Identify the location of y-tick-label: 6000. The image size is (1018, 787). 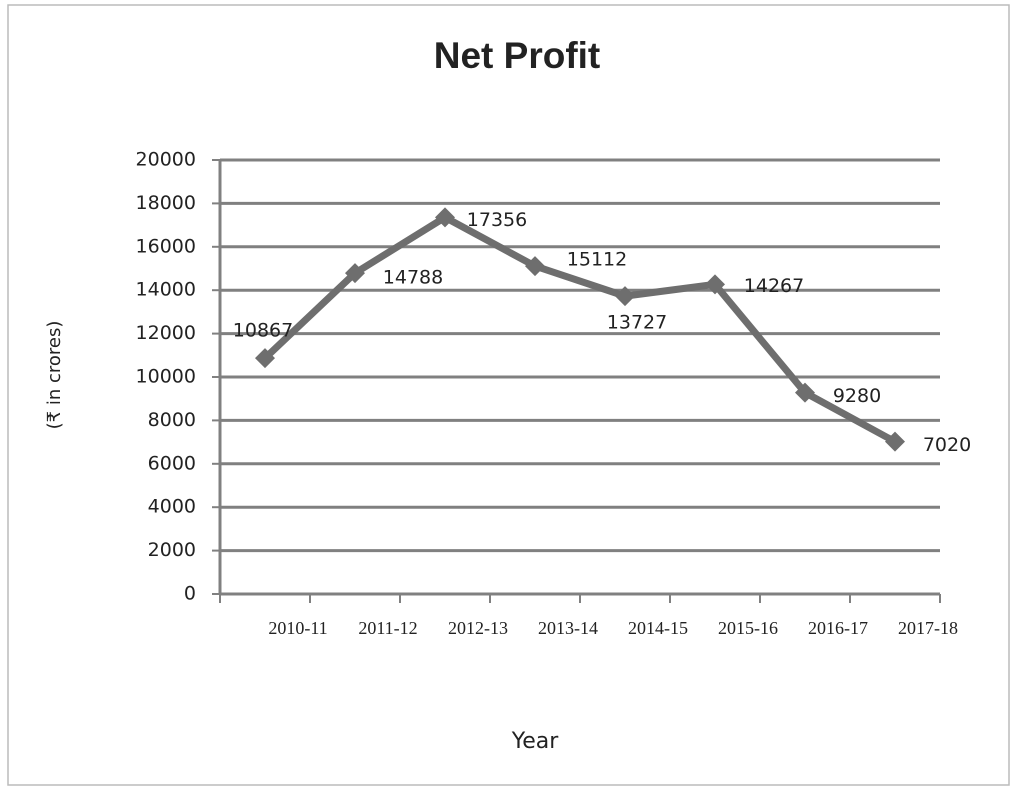
(172, 463).